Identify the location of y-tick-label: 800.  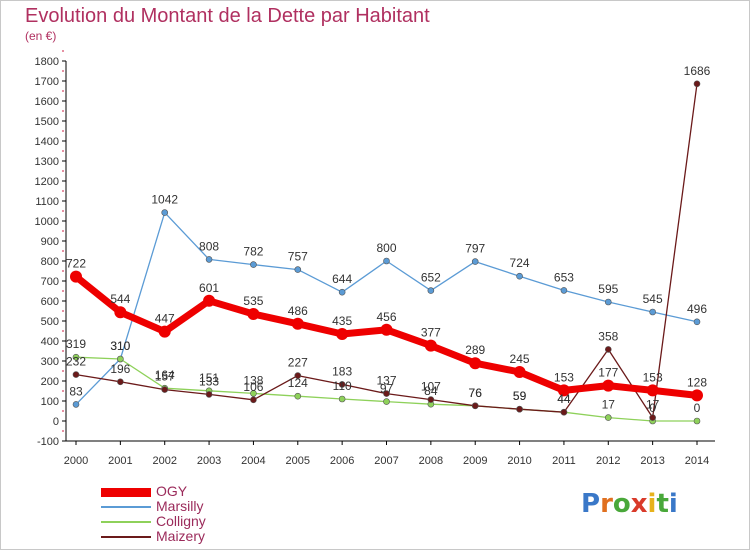
(50, 262).